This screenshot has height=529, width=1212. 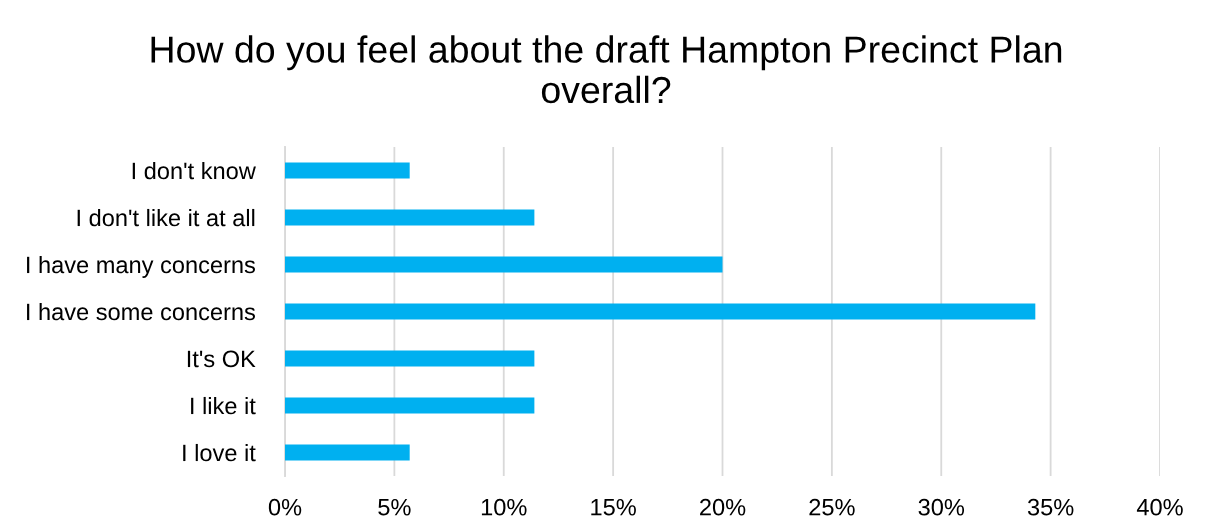 What do you see at coordinates (194, 170) in the screenshot?
I see `y-tick-label: I don't know` at bounding box center [194, 170].